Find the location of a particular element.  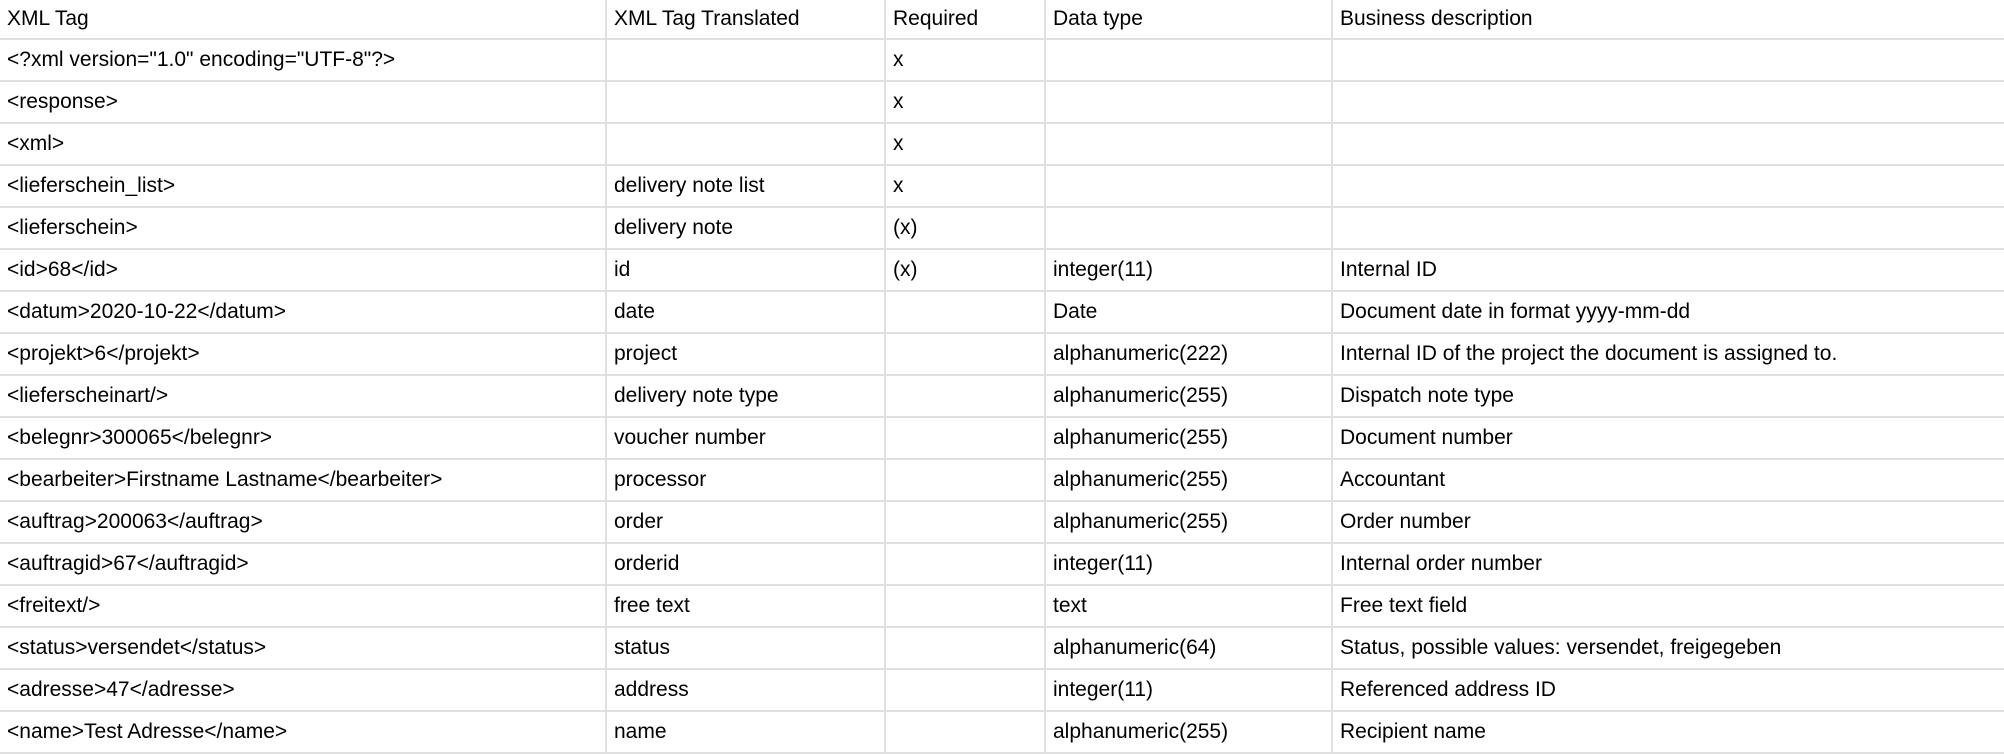

cell-xml-tag: <freitext/> is located at coordinates (303, 607).